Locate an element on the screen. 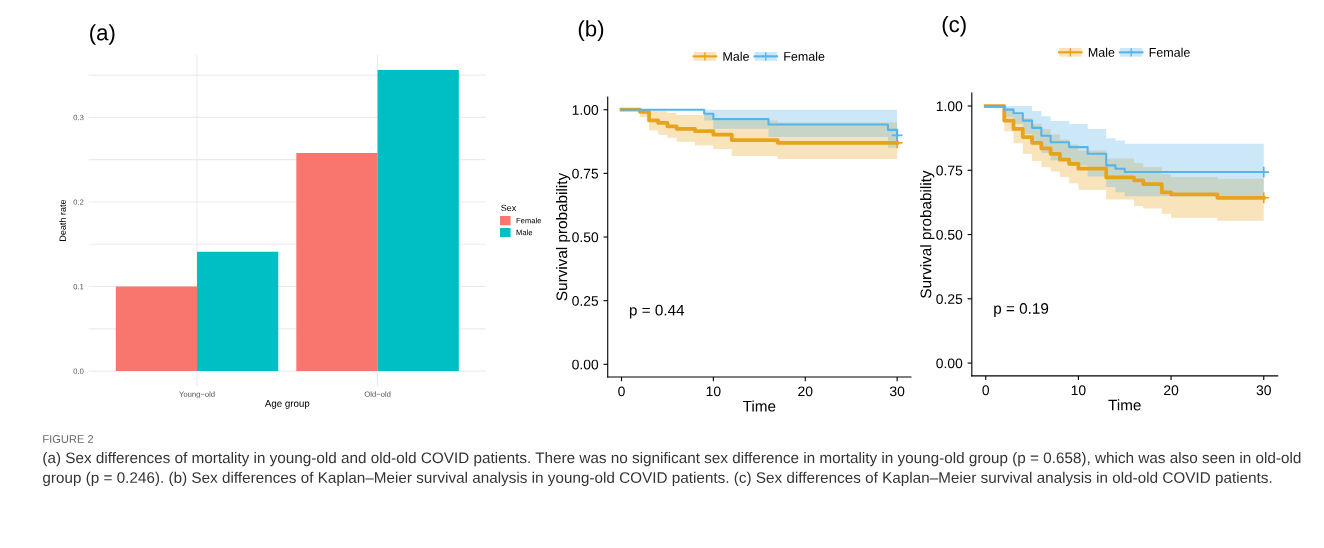  y-axis-title: Death rate is located at coordinates (62, 220).